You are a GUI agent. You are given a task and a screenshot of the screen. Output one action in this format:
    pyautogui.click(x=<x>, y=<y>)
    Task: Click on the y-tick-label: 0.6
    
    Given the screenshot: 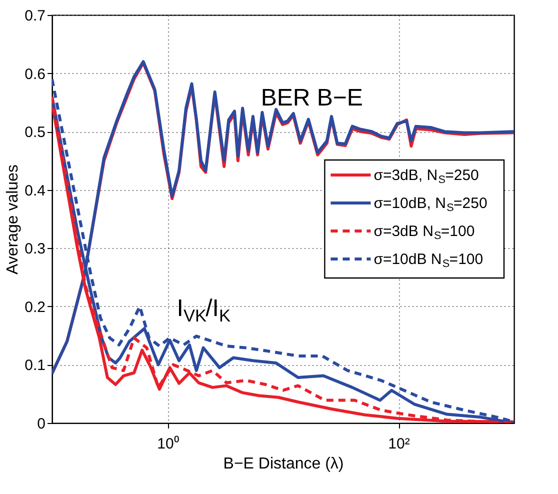 What is the action you would take?
    pyautogui.click(x=35, y=74)
    